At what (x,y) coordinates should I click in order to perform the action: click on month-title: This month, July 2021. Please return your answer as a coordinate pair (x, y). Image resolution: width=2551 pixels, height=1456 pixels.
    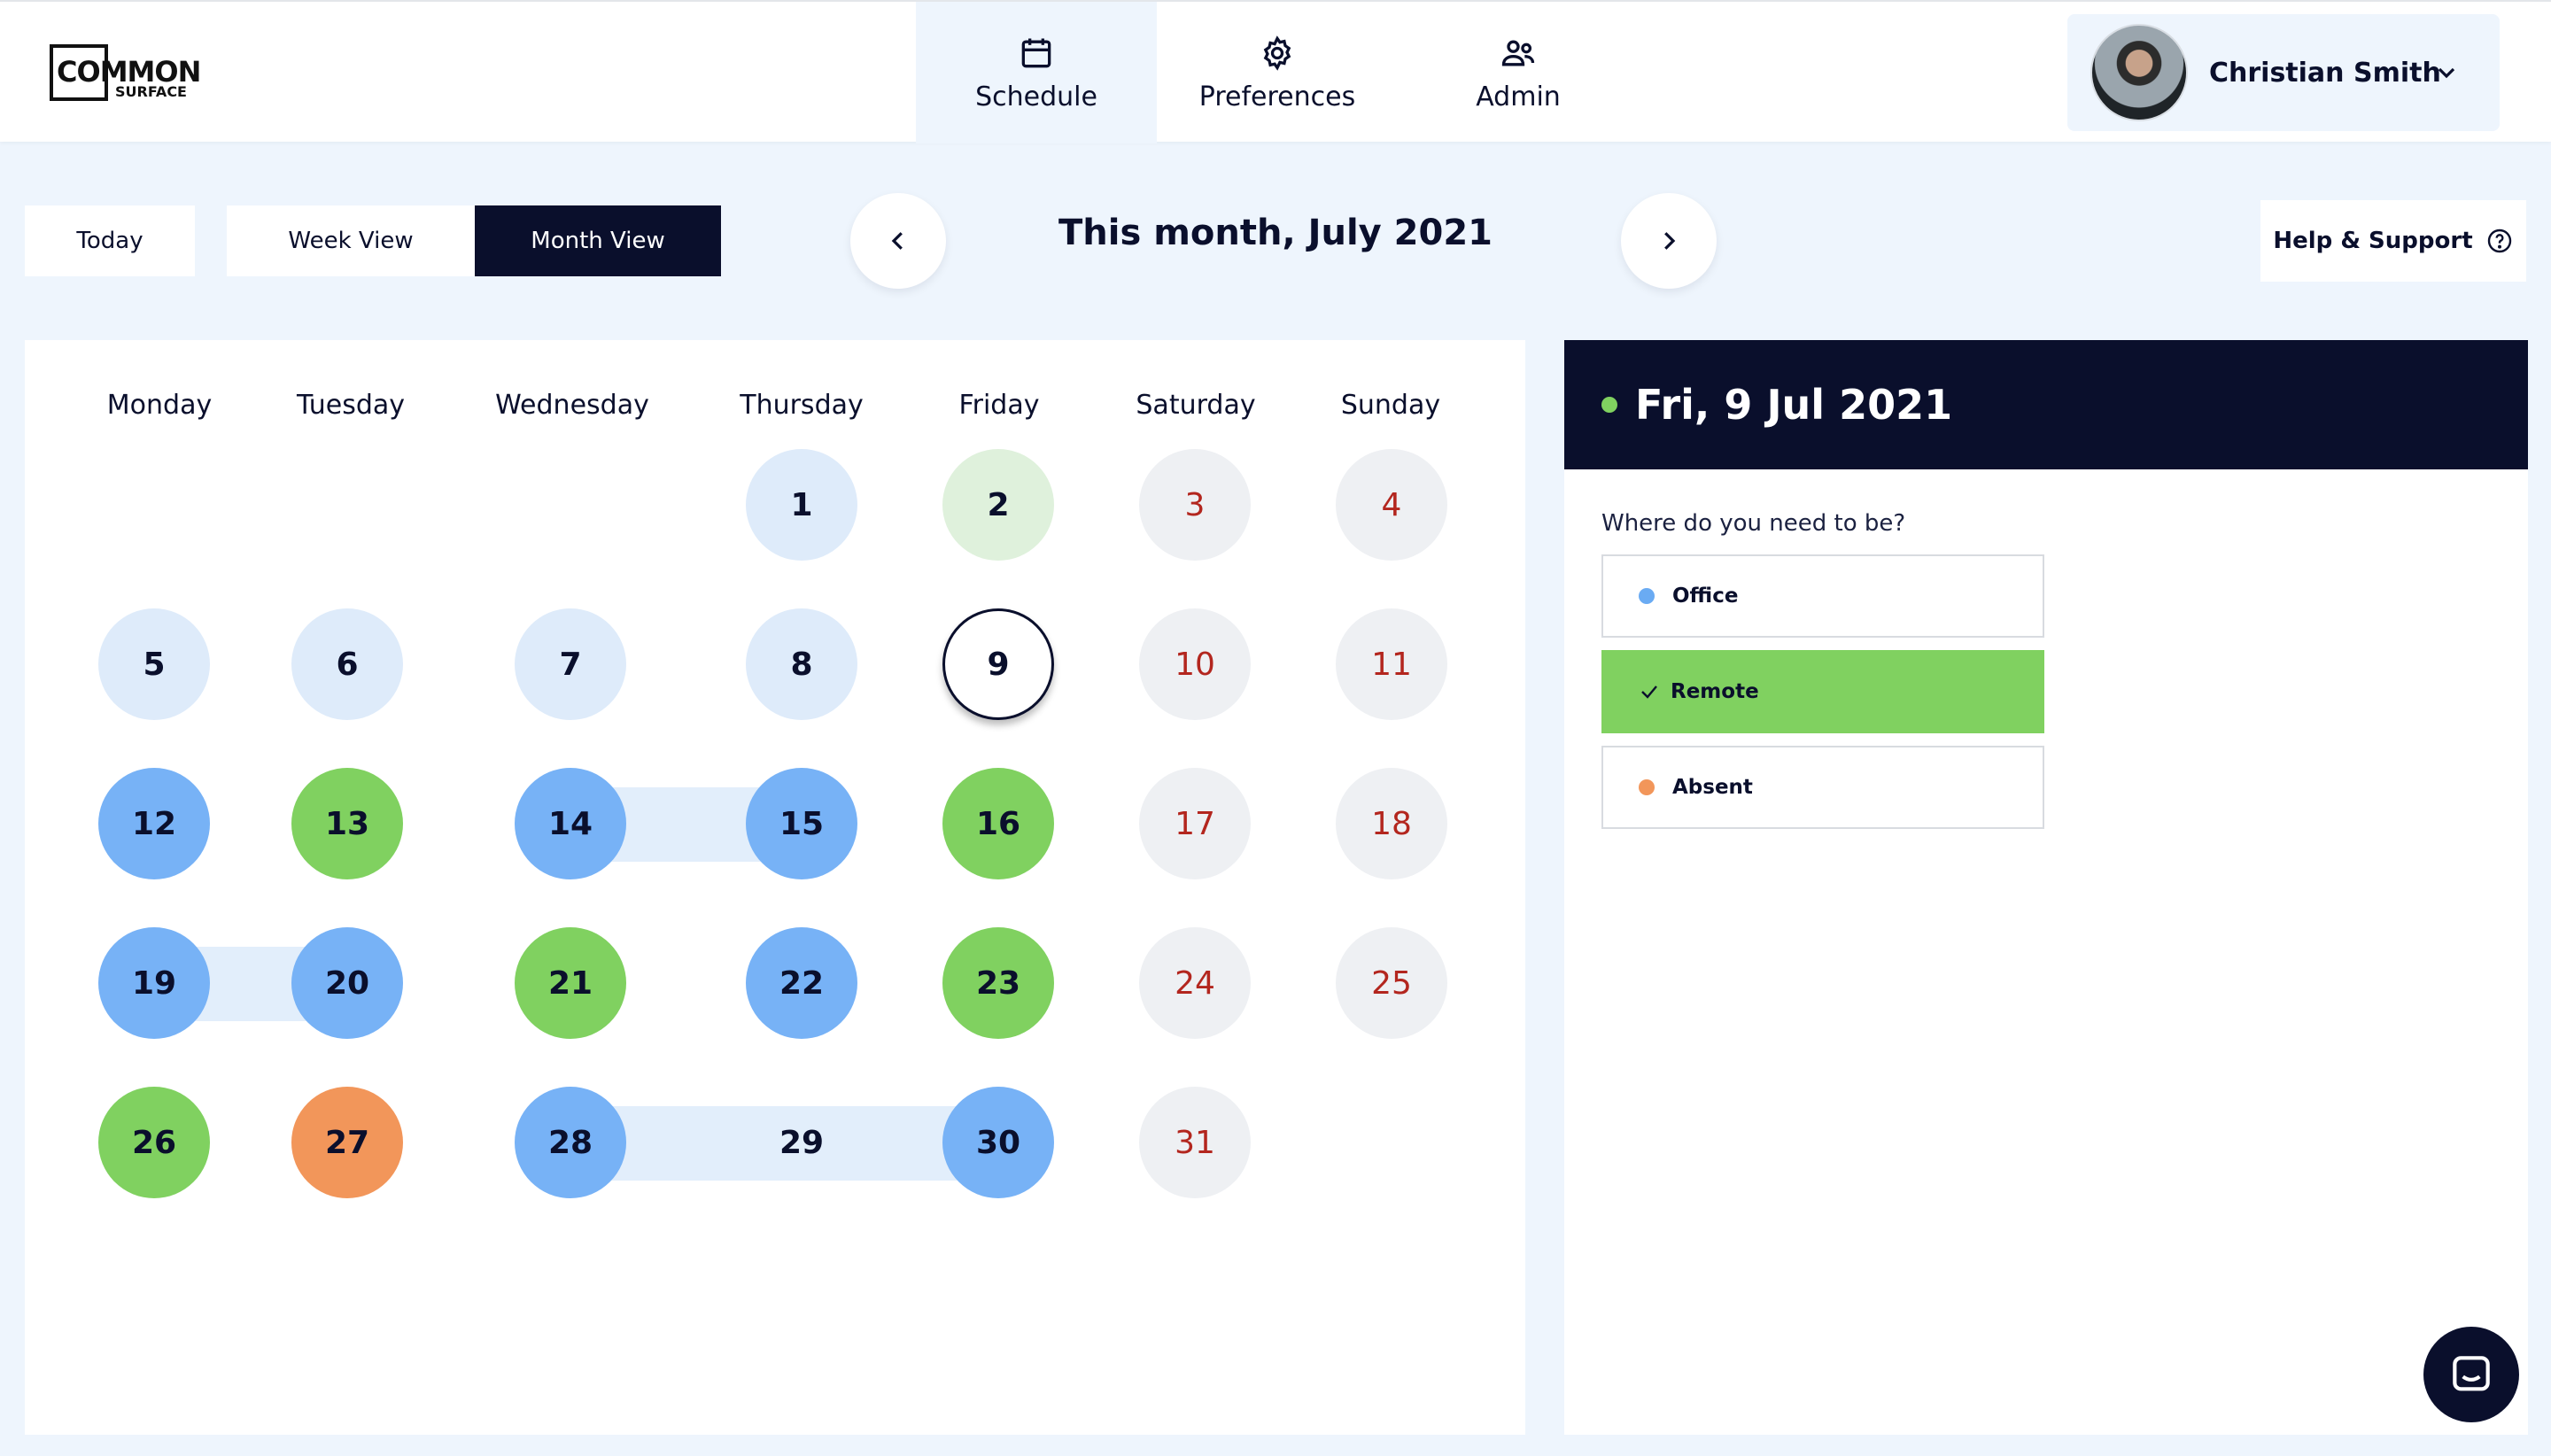
    Looking at the image, I should click on (1275, 233).